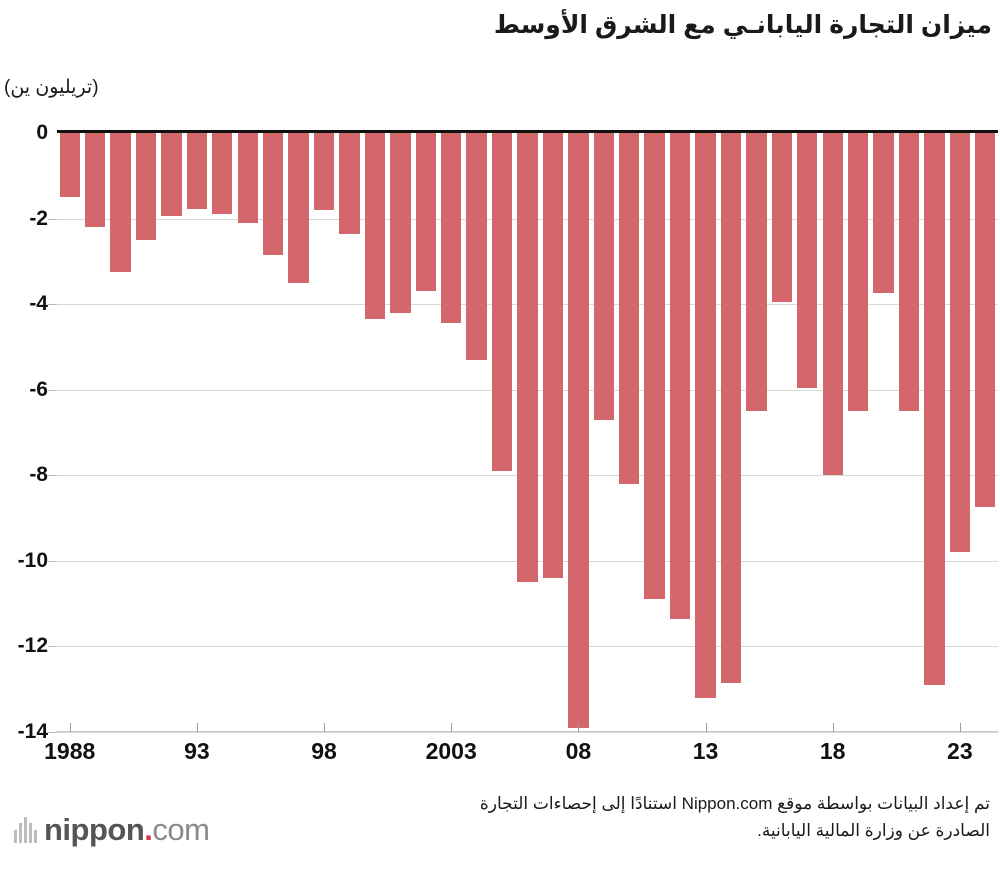 The height and width of the screenshot is (878, 1000). I want to click on x-tick-label: 98, so click(324, 751).